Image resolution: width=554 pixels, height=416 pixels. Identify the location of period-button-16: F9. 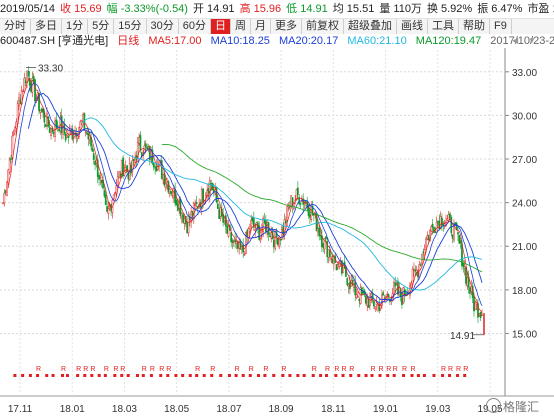
(501, 26).